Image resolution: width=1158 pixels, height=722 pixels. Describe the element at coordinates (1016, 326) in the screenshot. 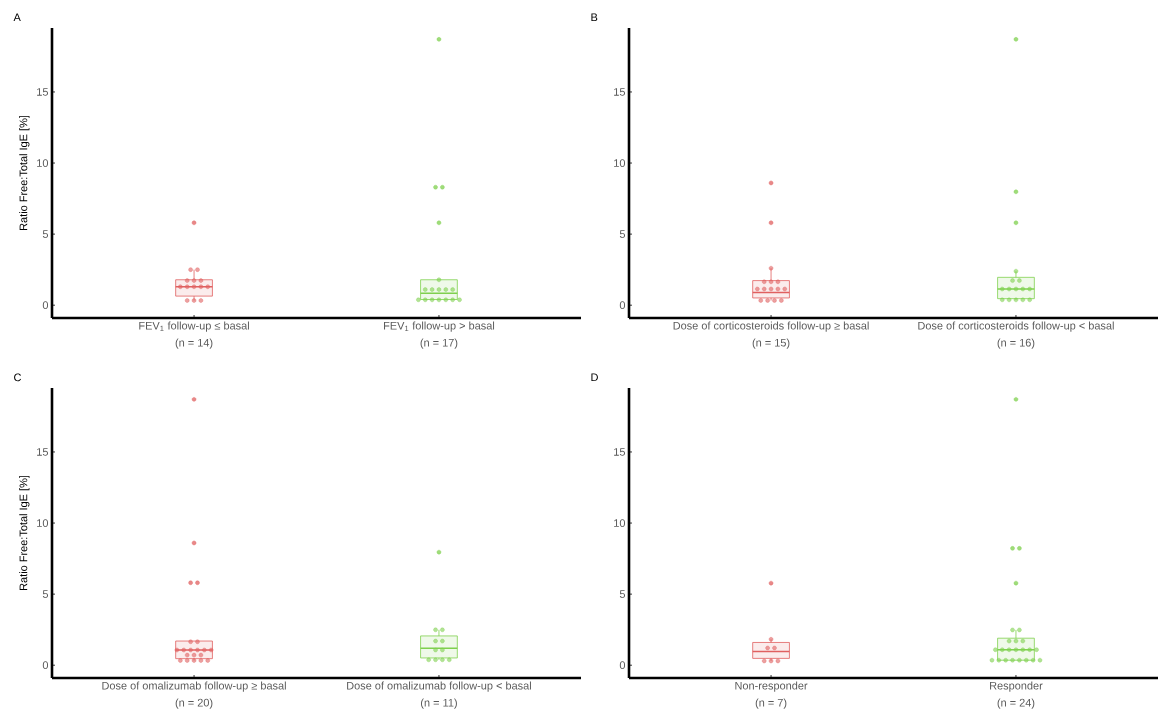

I see `x-tick-label: Dose of corticosteroids follow-up < basal` at that location.